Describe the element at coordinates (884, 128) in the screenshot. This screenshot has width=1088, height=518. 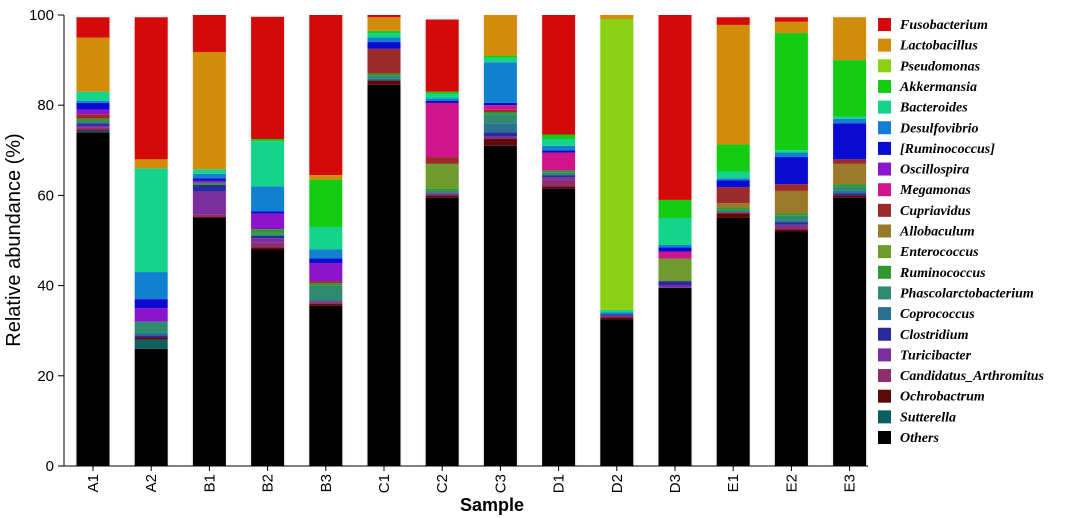
I see `legend-swatch-Desulfovibrio` at that location.